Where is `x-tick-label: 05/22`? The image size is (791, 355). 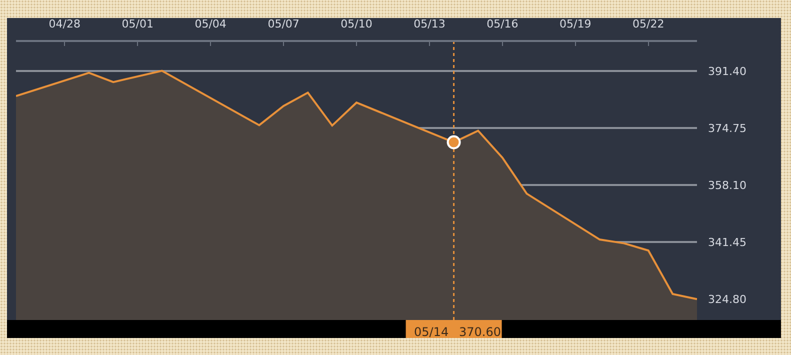 x-tick-label: 05/22 is located at coordinates (648, 24).